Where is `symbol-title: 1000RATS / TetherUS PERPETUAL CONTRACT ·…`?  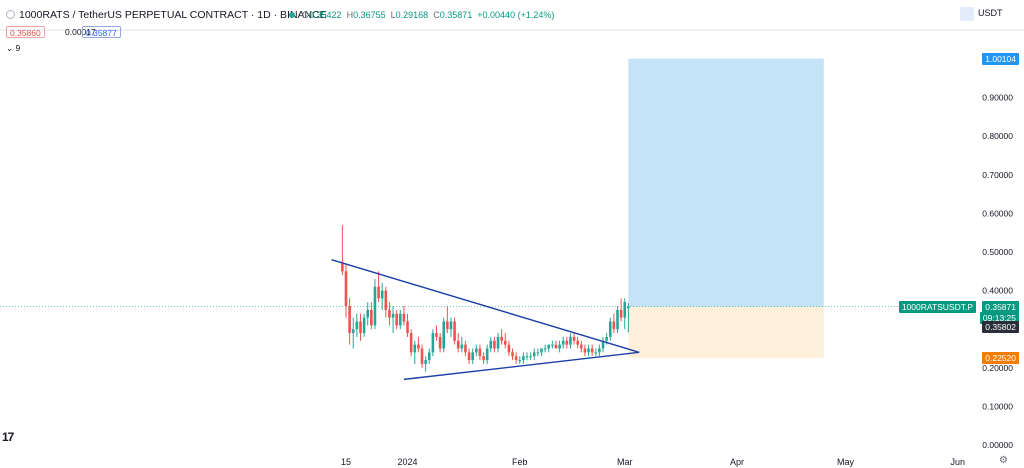 symbol-title: 1000RATS / TetherUS PERPETUAL CONTRACT ·… is located at coordinates (173, 15).